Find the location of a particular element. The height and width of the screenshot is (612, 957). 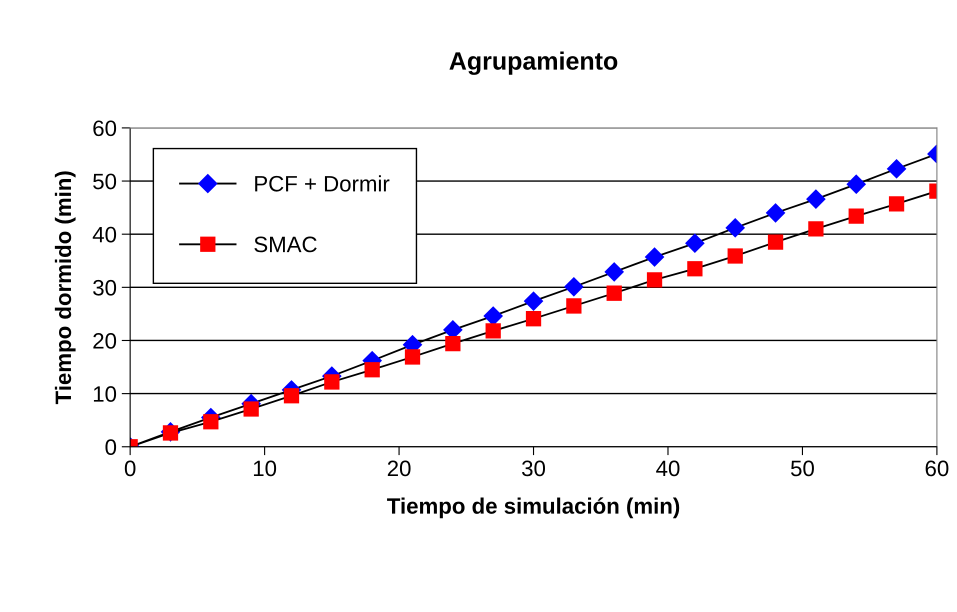

legend-label: SMAC is located at coordinates (285, 244).